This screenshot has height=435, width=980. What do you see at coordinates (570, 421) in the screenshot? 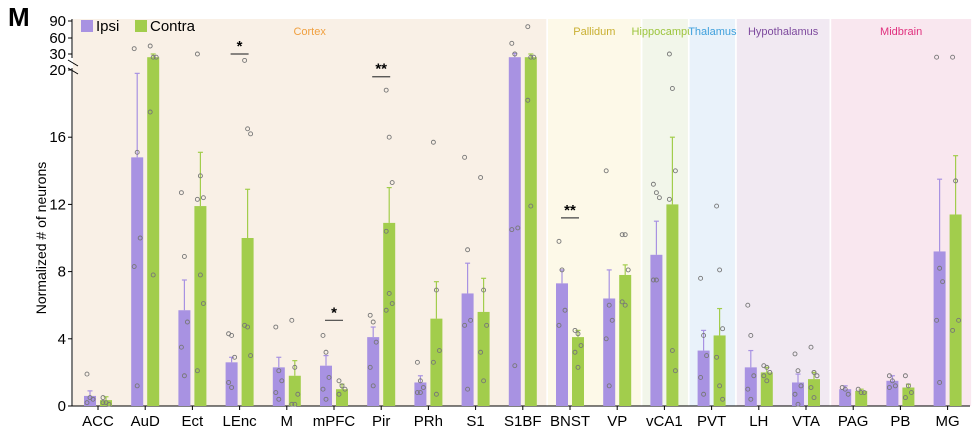
I see `x-tick-label: BNST` at bounding box center [570, 421].